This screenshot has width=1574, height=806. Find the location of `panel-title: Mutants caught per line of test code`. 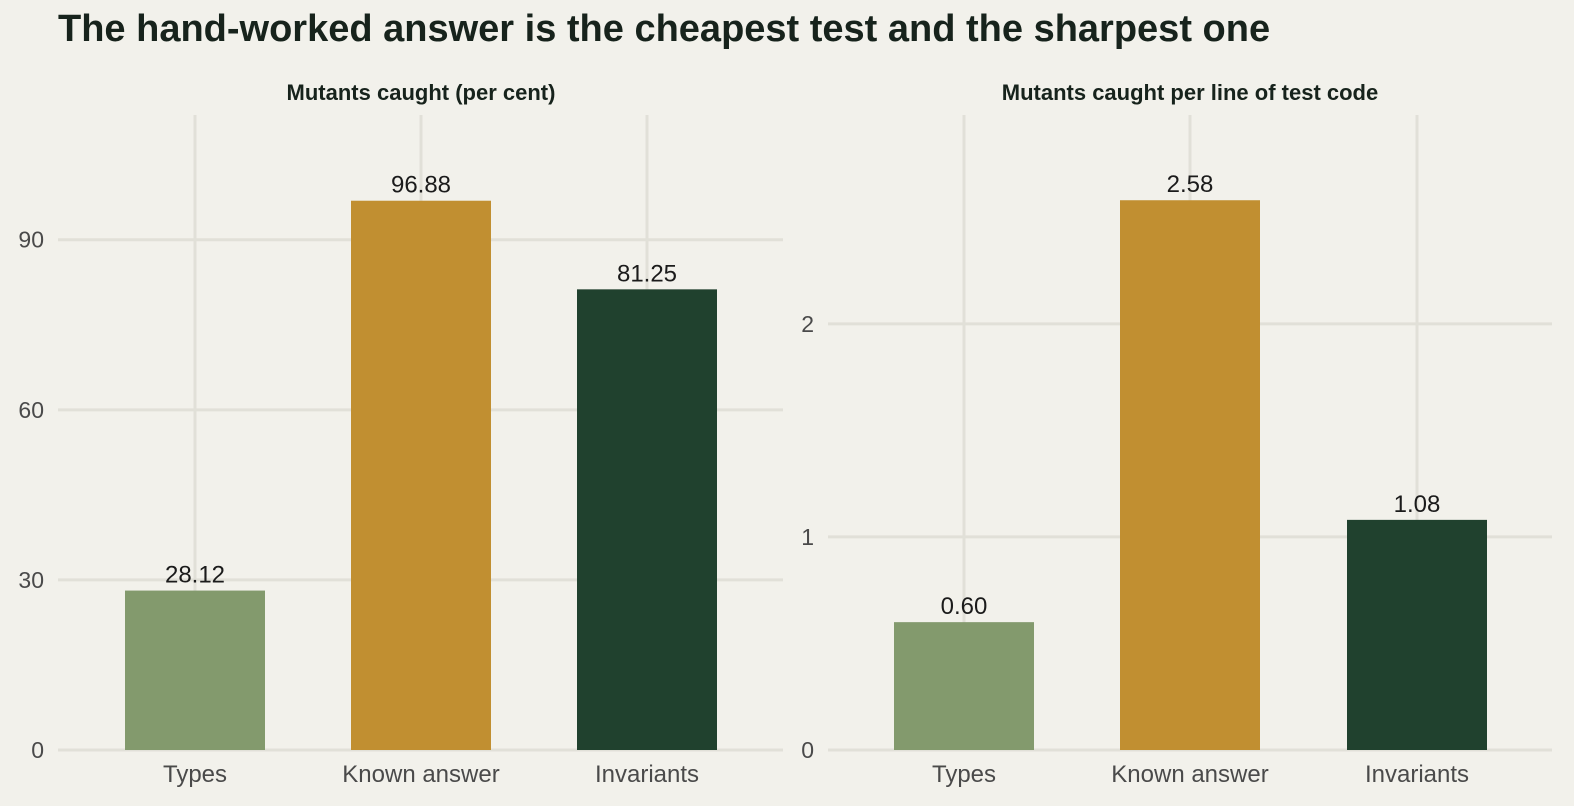

panel-title: Mutants caught per line of test code is located at coordinates (1190, 92).